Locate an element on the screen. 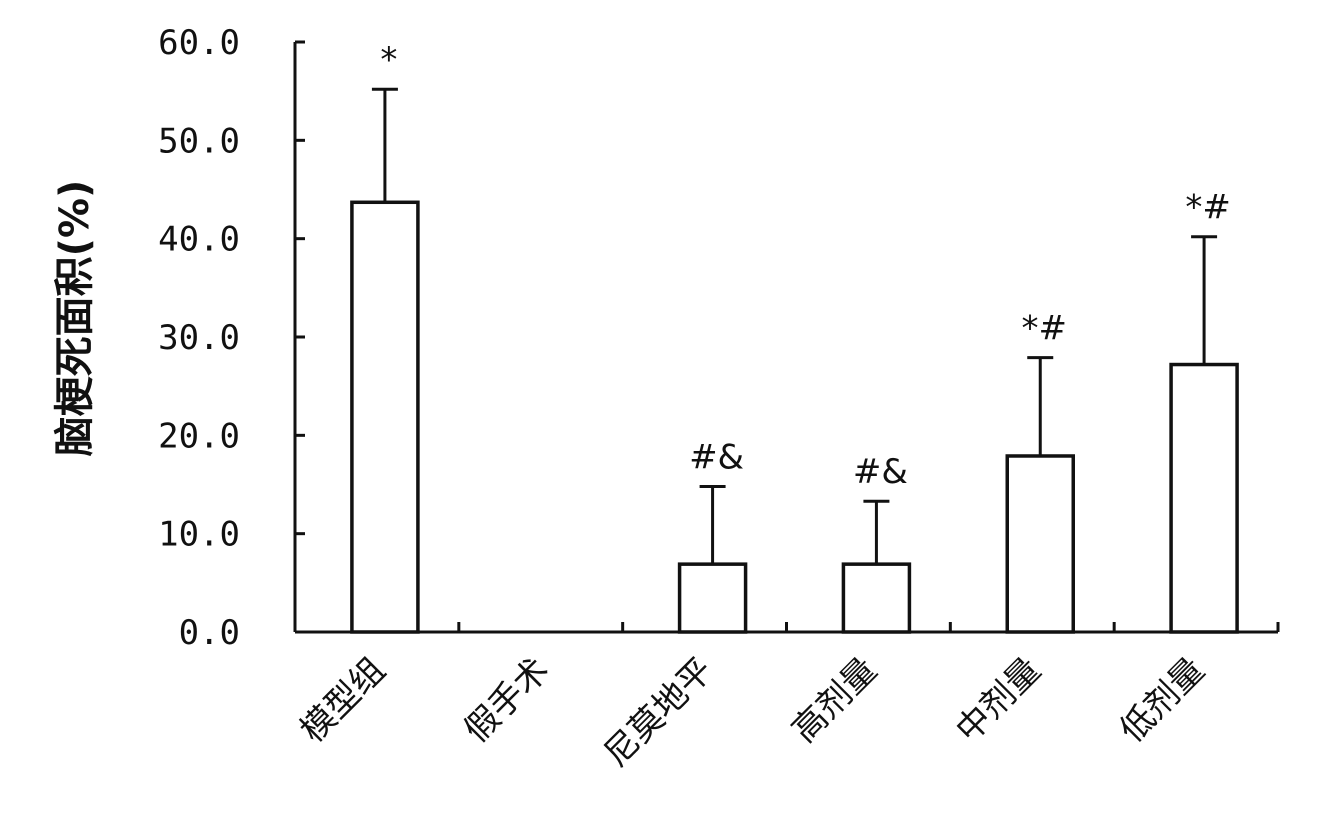 This screenshot has height=818, width=1317. y-tick-label: 10.0 is located at coordinates (199, 535).